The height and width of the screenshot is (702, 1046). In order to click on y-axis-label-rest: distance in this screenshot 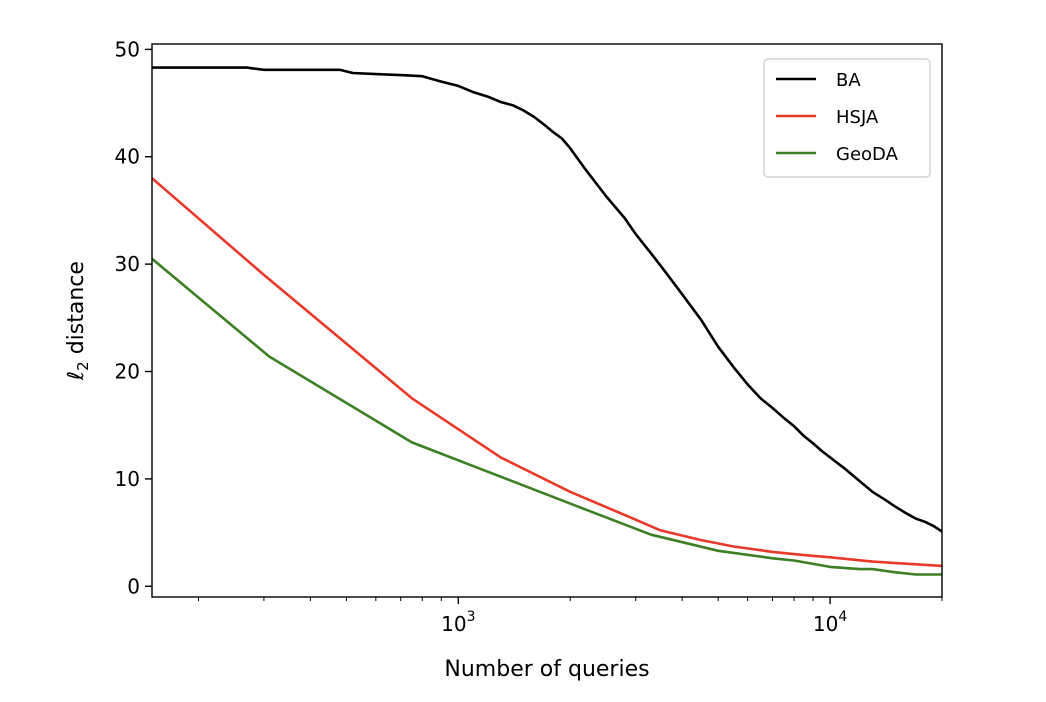, I will do `click(76, 311)`.